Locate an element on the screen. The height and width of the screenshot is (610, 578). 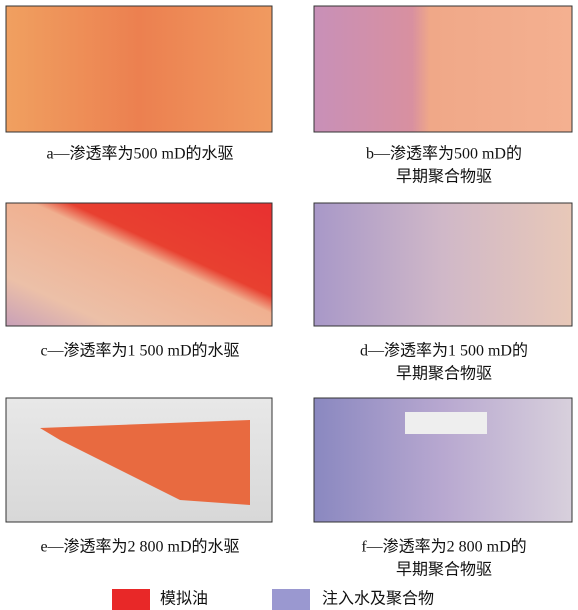
photo-b is located at coordinates (443, 69).